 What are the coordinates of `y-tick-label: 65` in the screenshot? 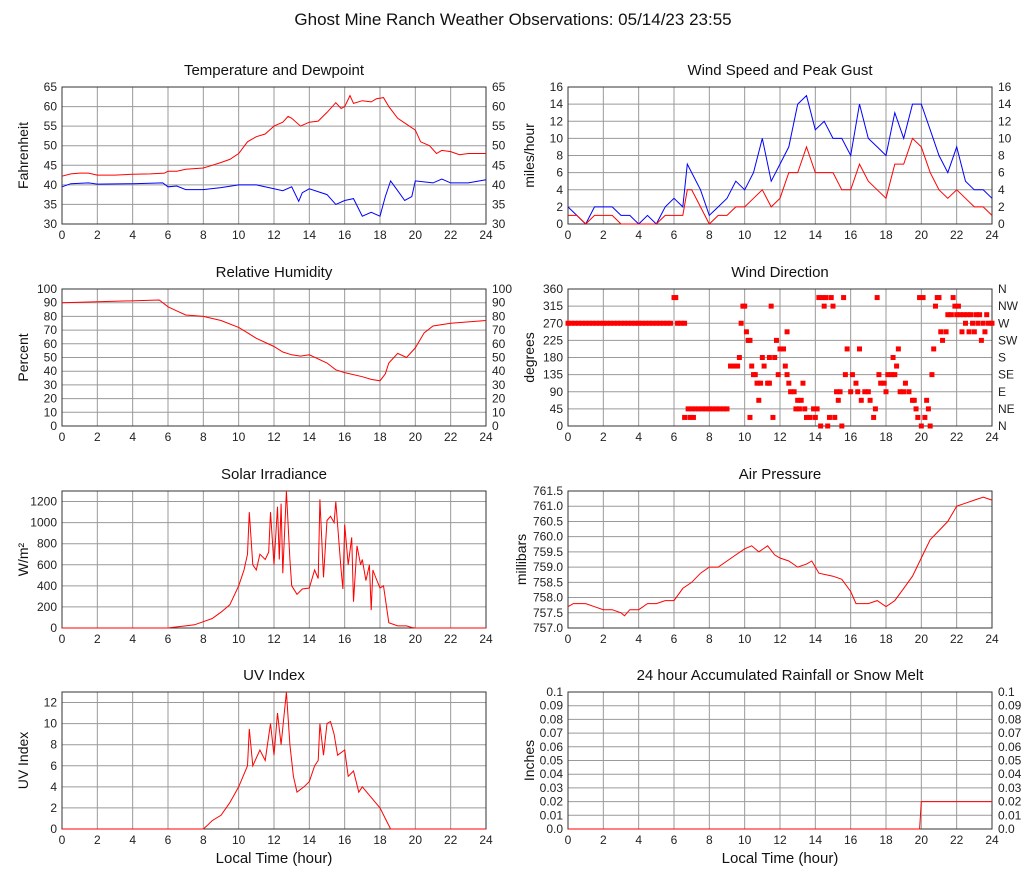 It's located at (51, 87).